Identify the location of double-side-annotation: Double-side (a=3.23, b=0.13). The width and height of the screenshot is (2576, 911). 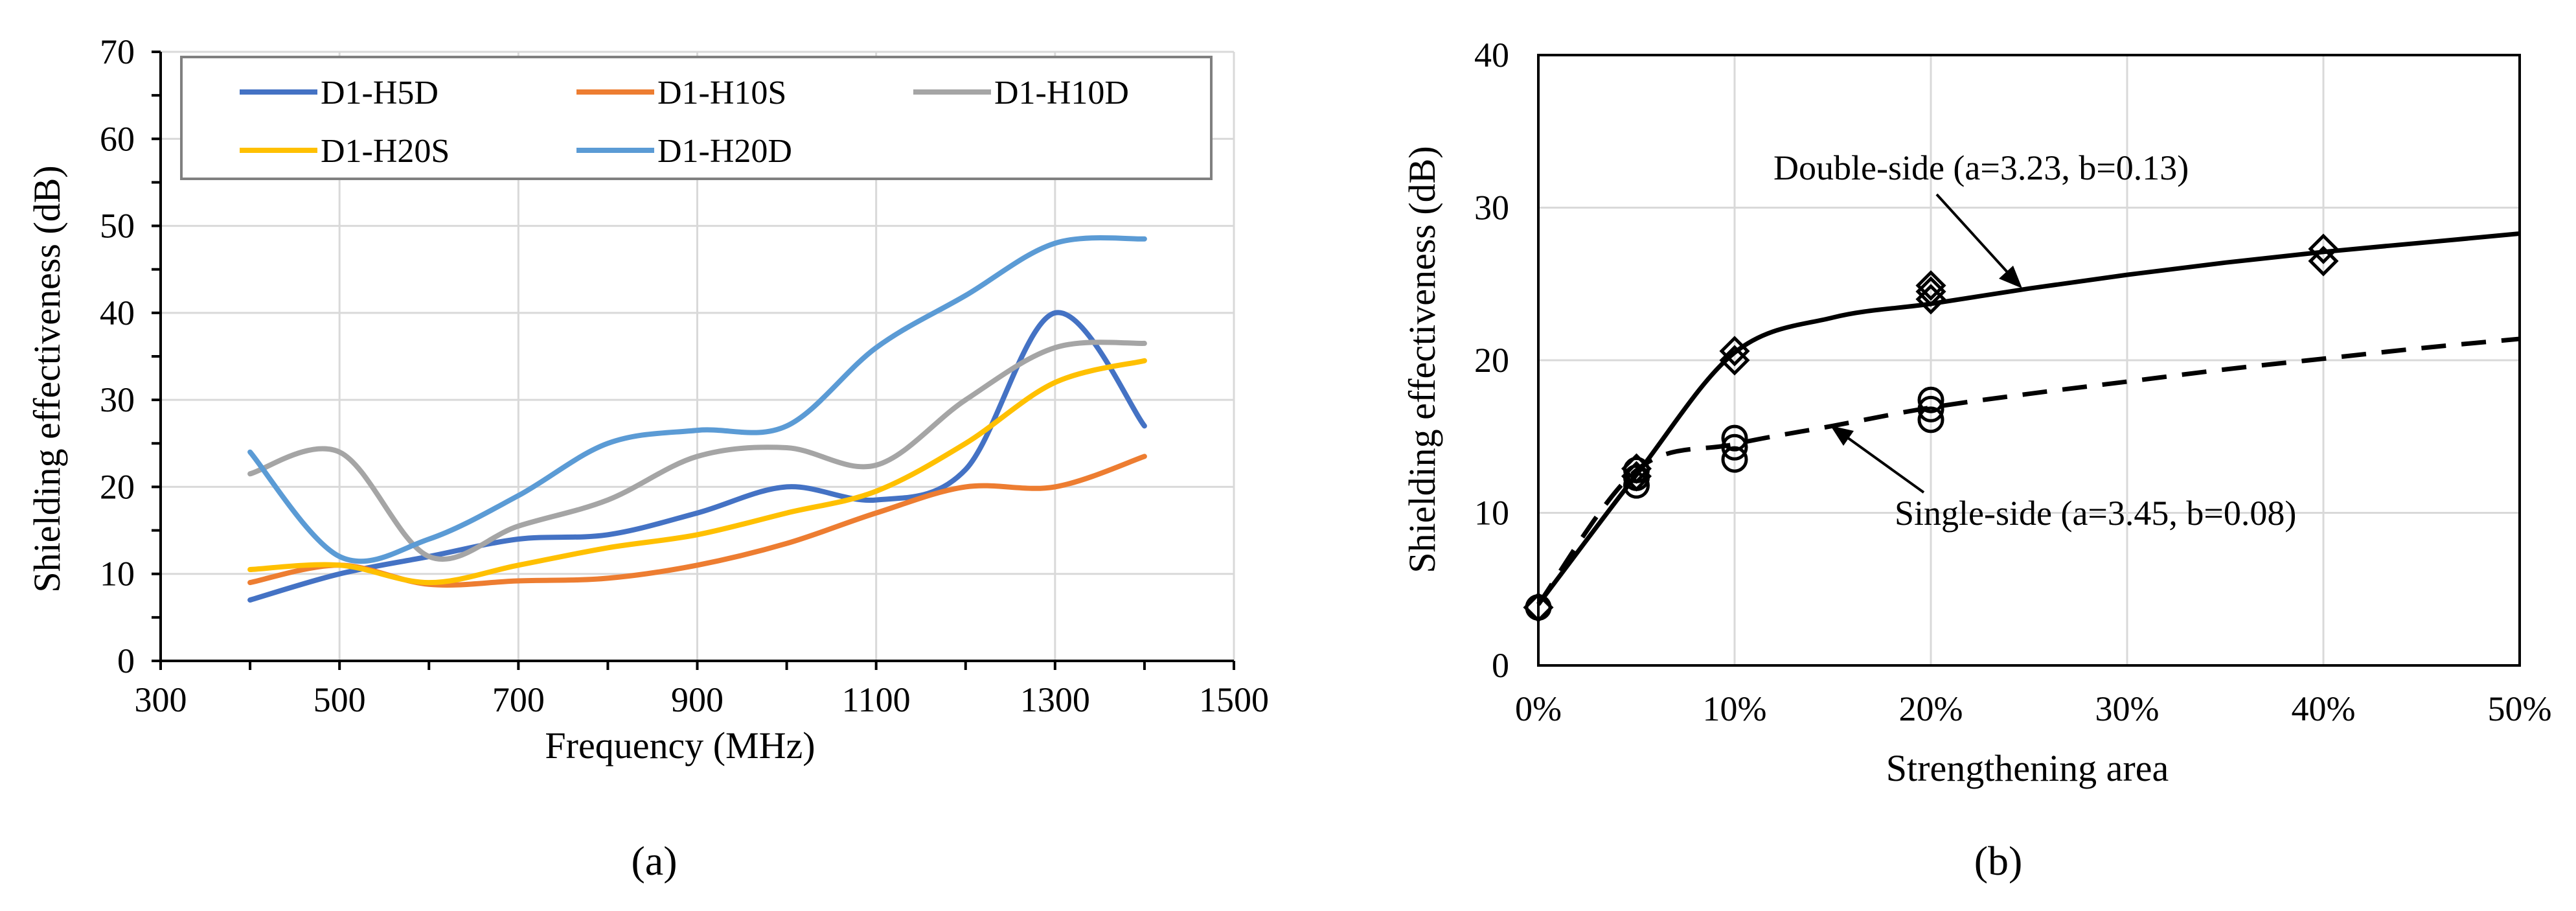
(1981, 167).